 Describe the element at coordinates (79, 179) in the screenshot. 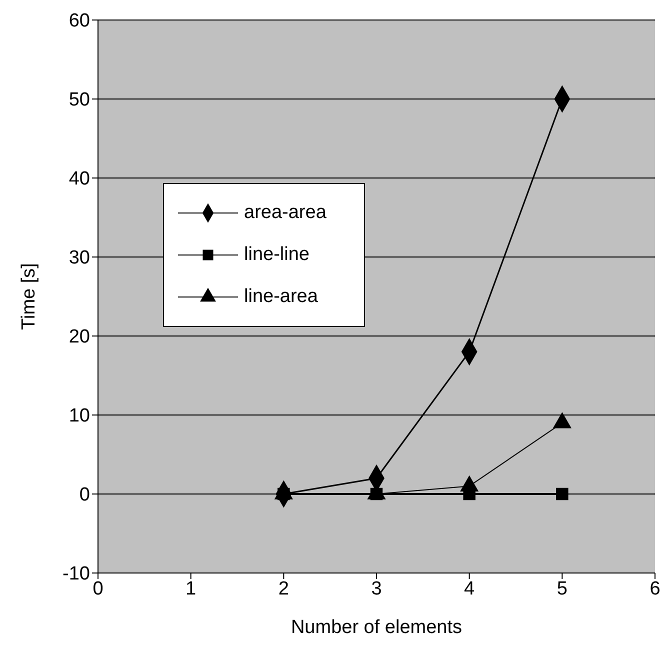

I see `y-tick-label: 40` at that location.